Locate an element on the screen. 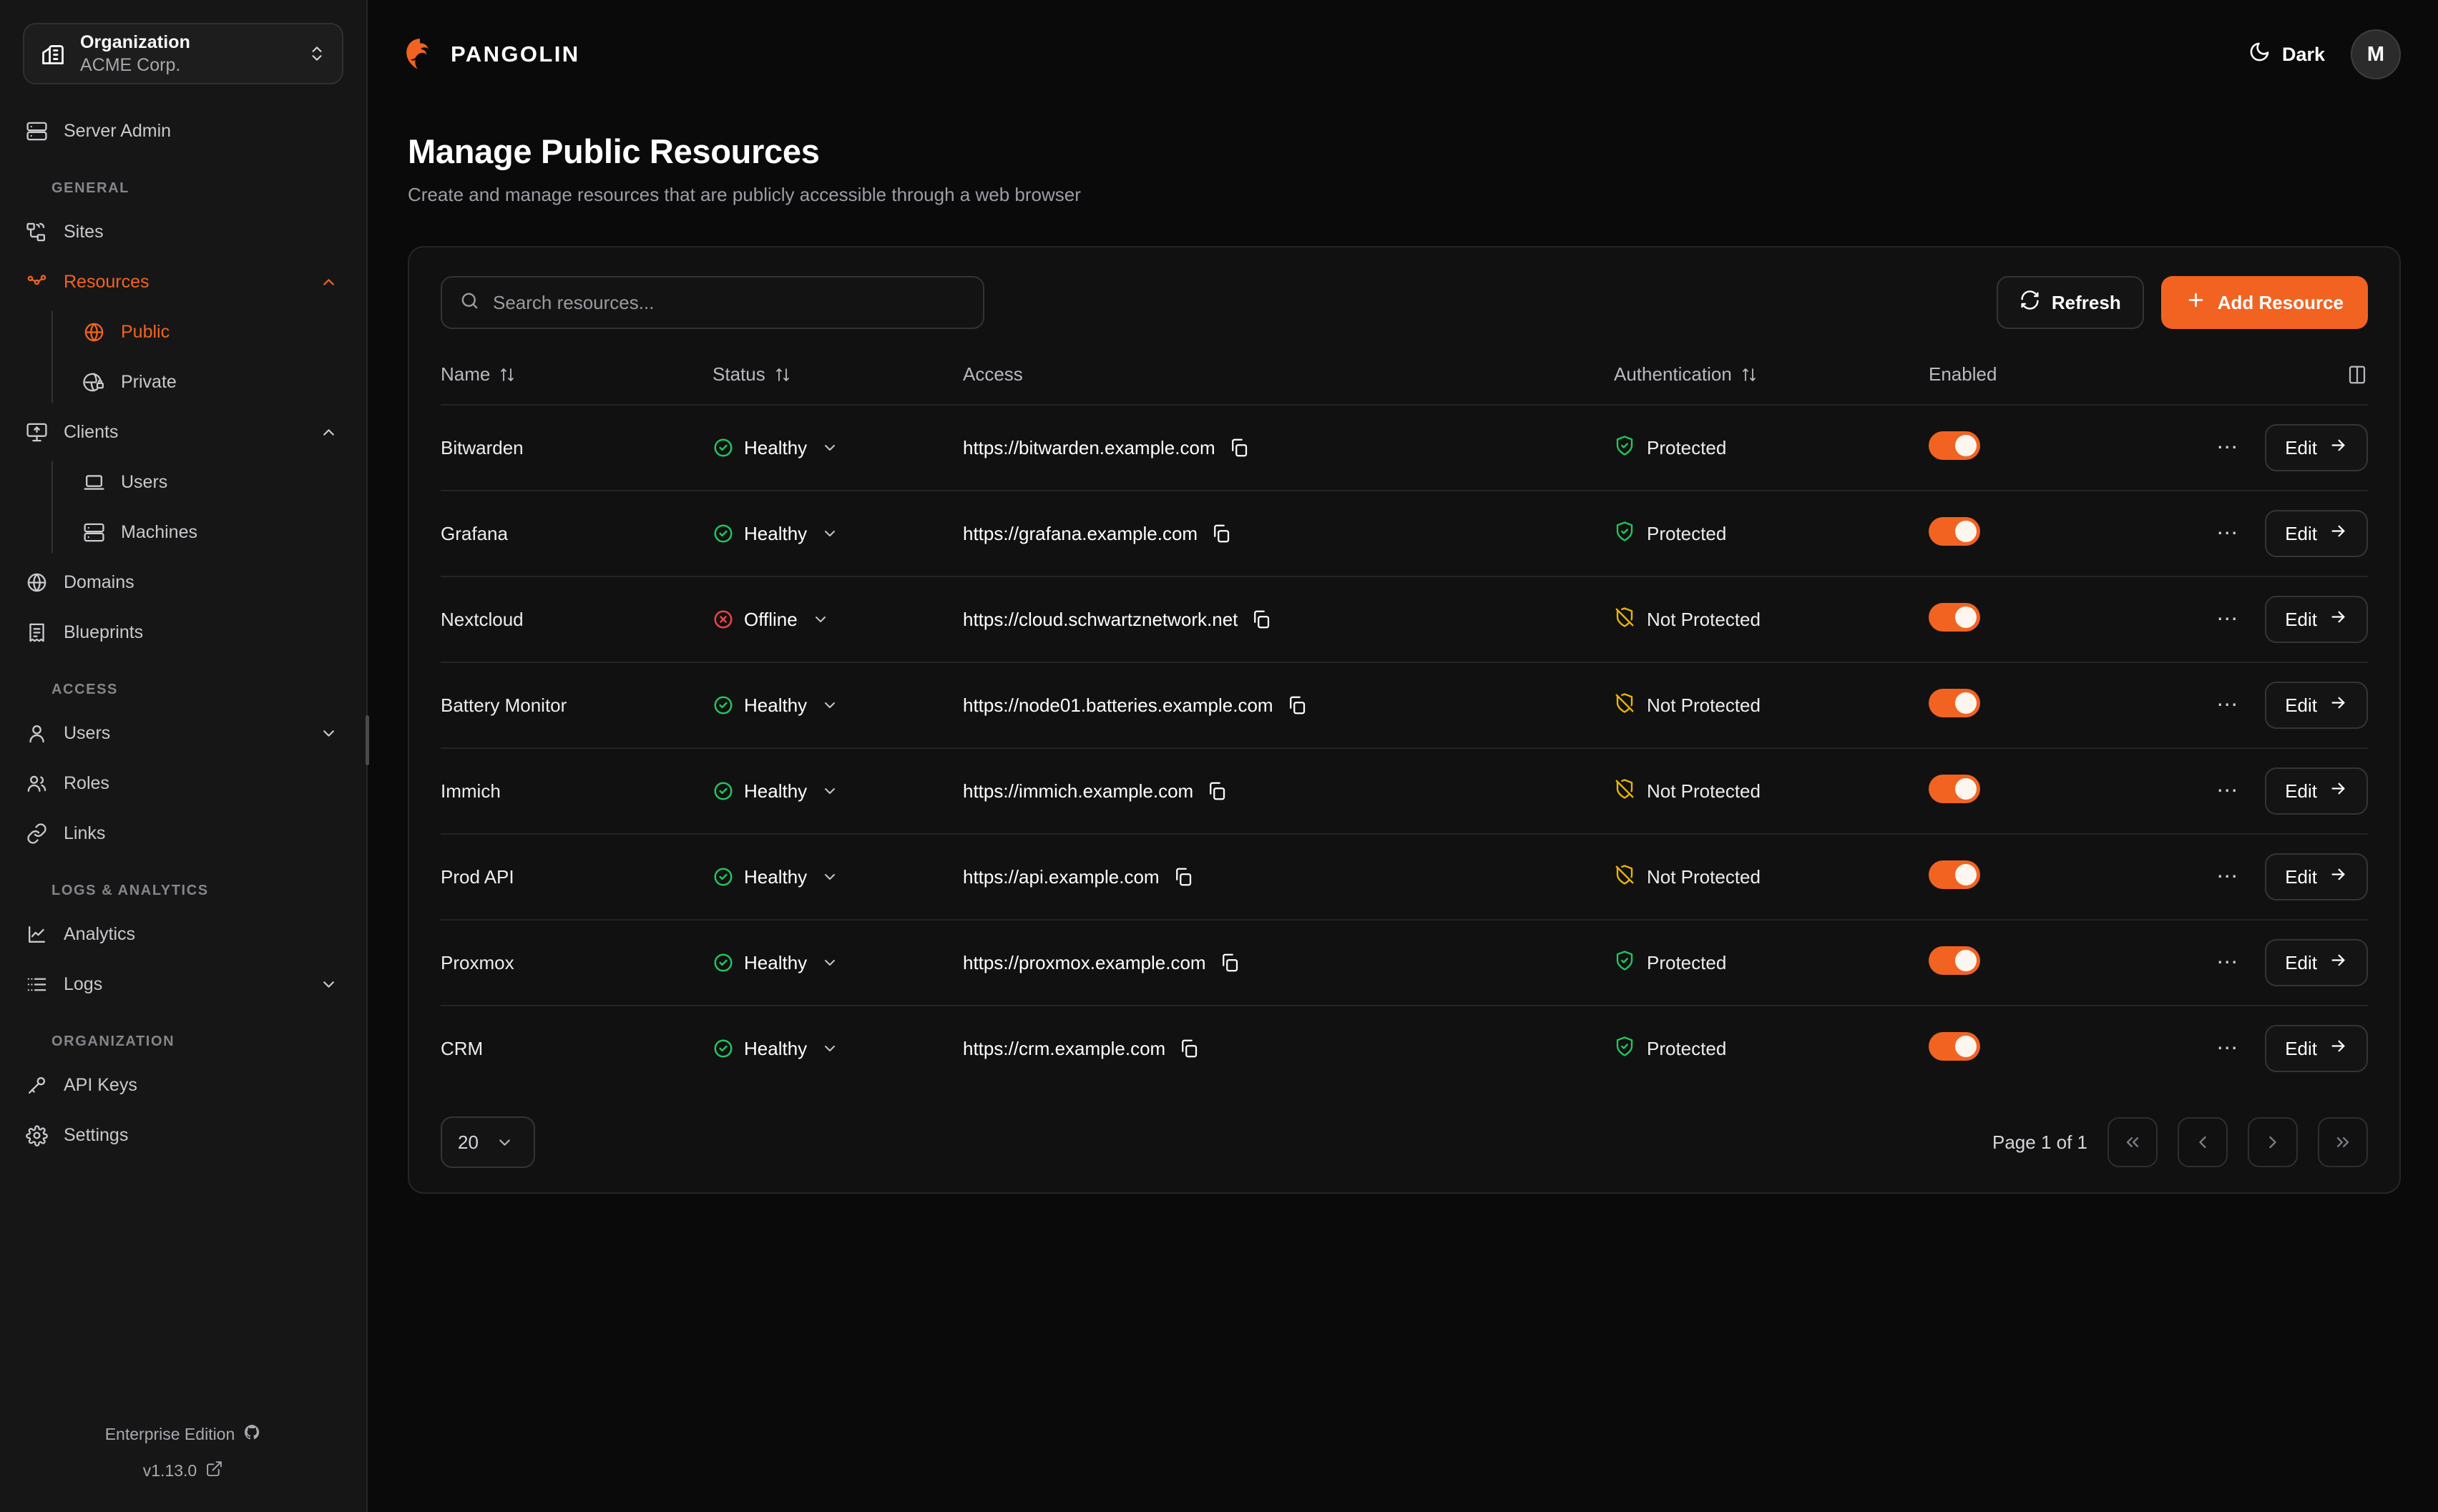 This screenshot has height=1512, width=2438. sidebar-item-public: Public is located at coordinates (209, 332).